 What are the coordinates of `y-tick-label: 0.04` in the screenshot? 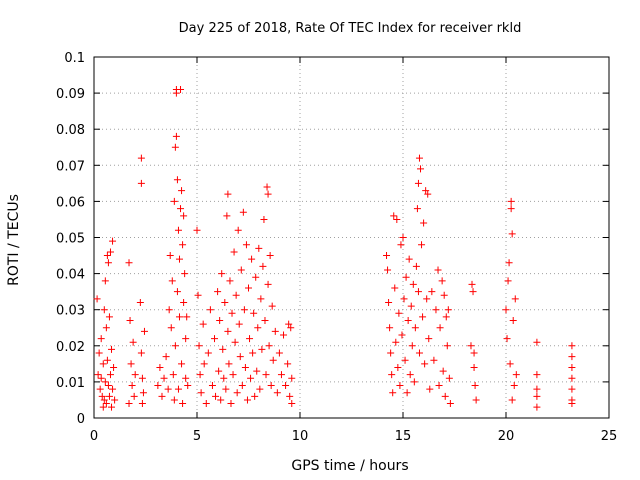 It's located at (70, 275).